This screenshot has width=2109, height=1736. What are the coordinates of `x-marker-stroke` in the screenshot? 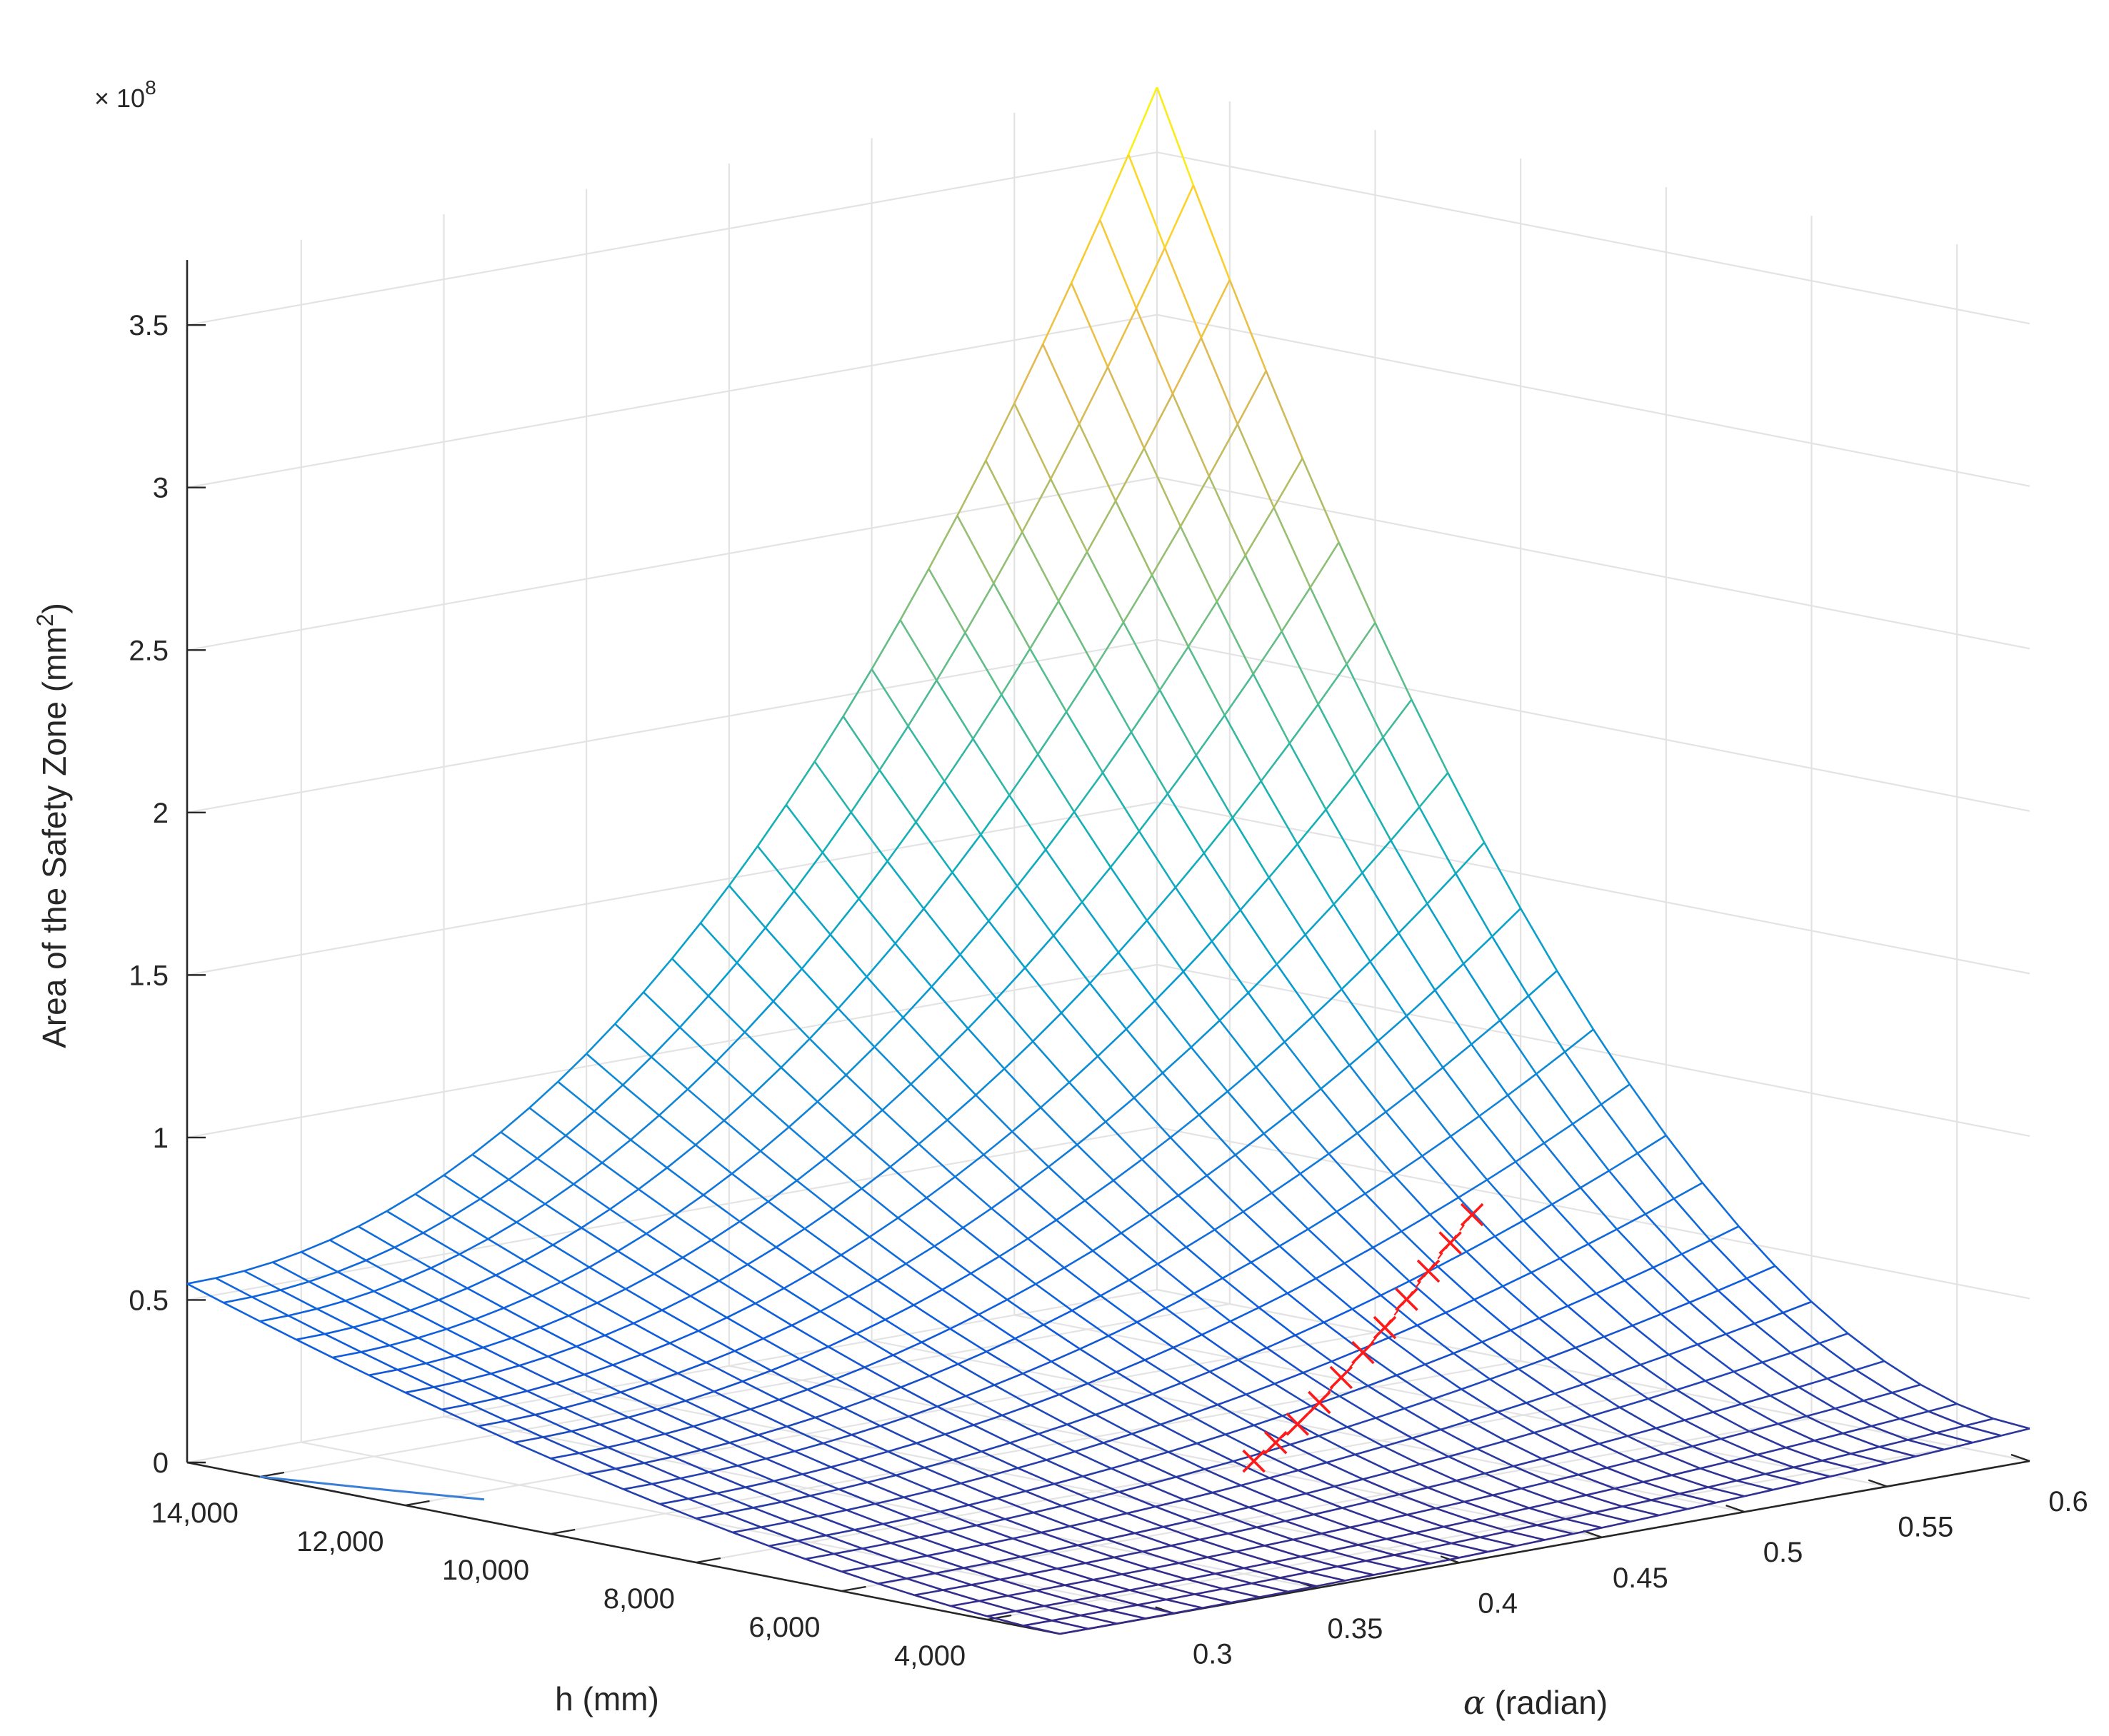 It's located at (1450, 1243).